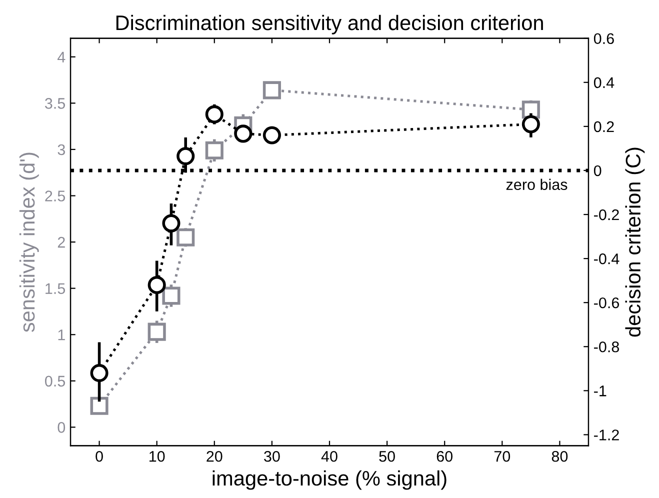  What do you see at coordinates (29, 242) in the screenshot?
I see `y-axis-title: sensitivity index (d')` at bounding box center [29, 242].